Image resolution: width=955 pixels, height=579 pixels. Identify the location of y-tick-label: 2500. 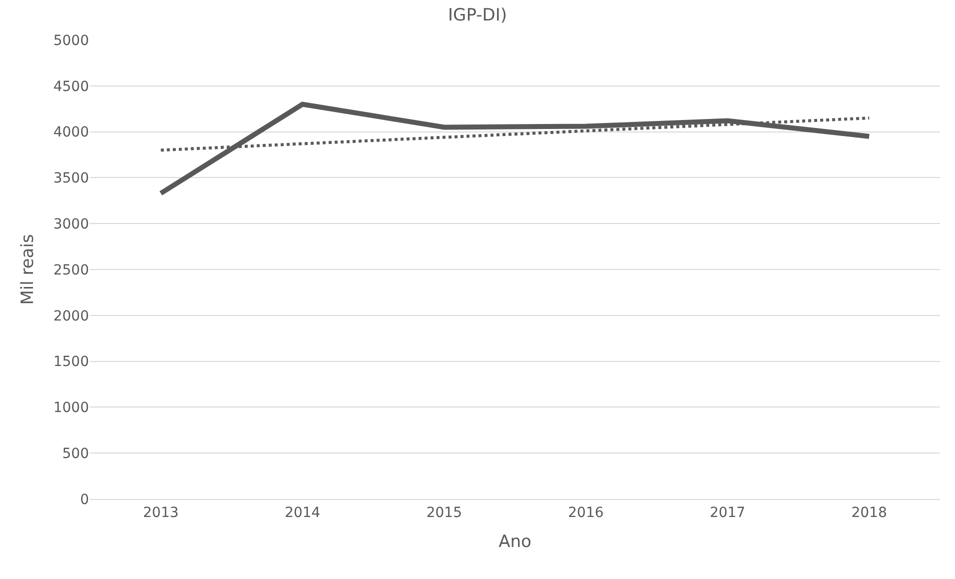
(71, 270).